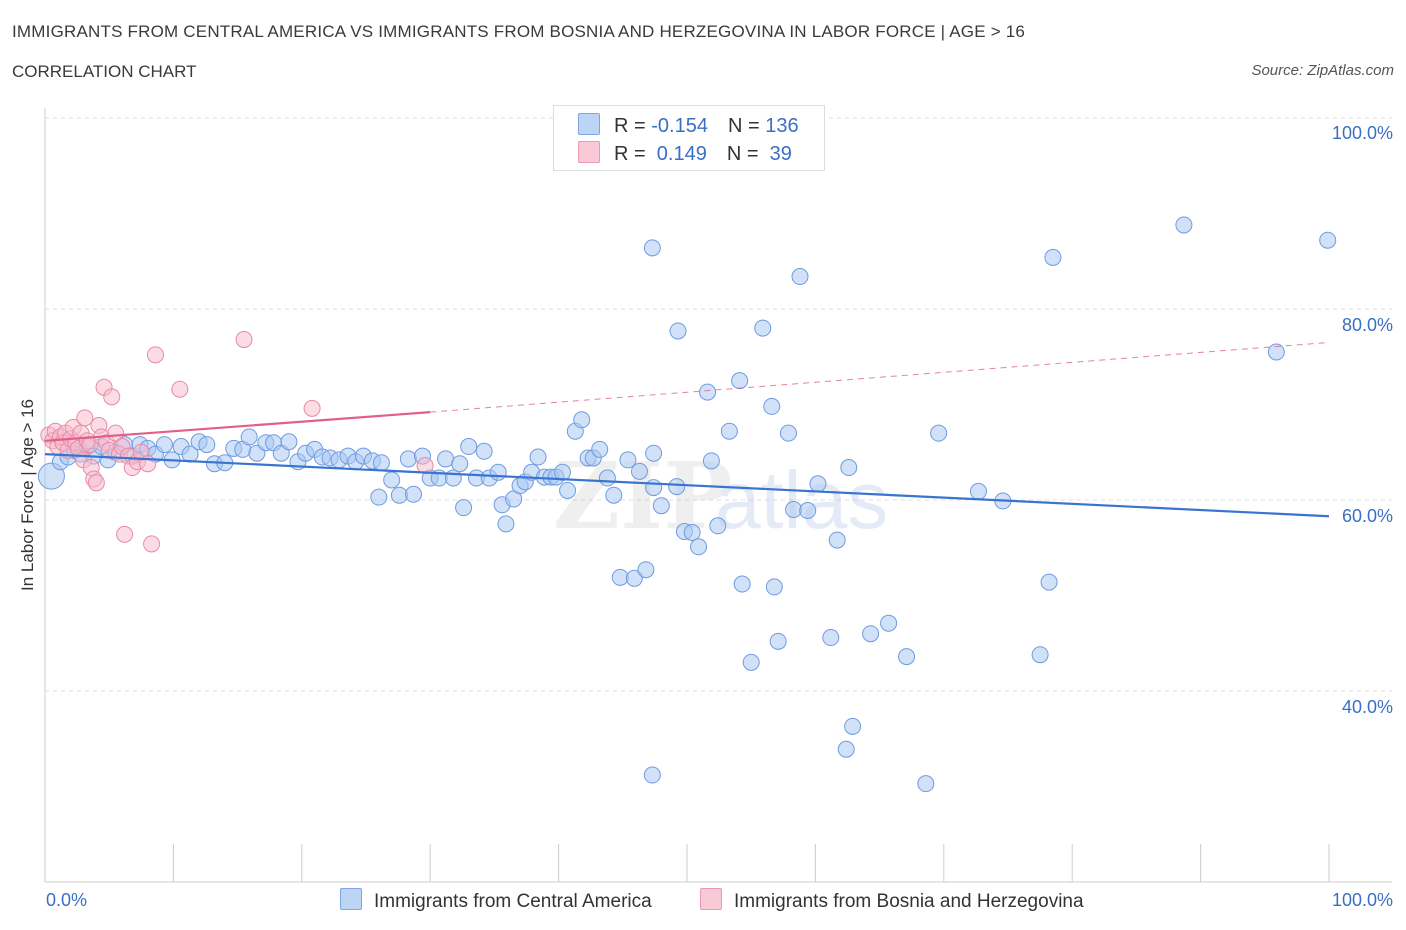 The width and height of the screenshot is (1406, 930). I want to click on x-tick-100: 100.0%, so click(1362, 900).